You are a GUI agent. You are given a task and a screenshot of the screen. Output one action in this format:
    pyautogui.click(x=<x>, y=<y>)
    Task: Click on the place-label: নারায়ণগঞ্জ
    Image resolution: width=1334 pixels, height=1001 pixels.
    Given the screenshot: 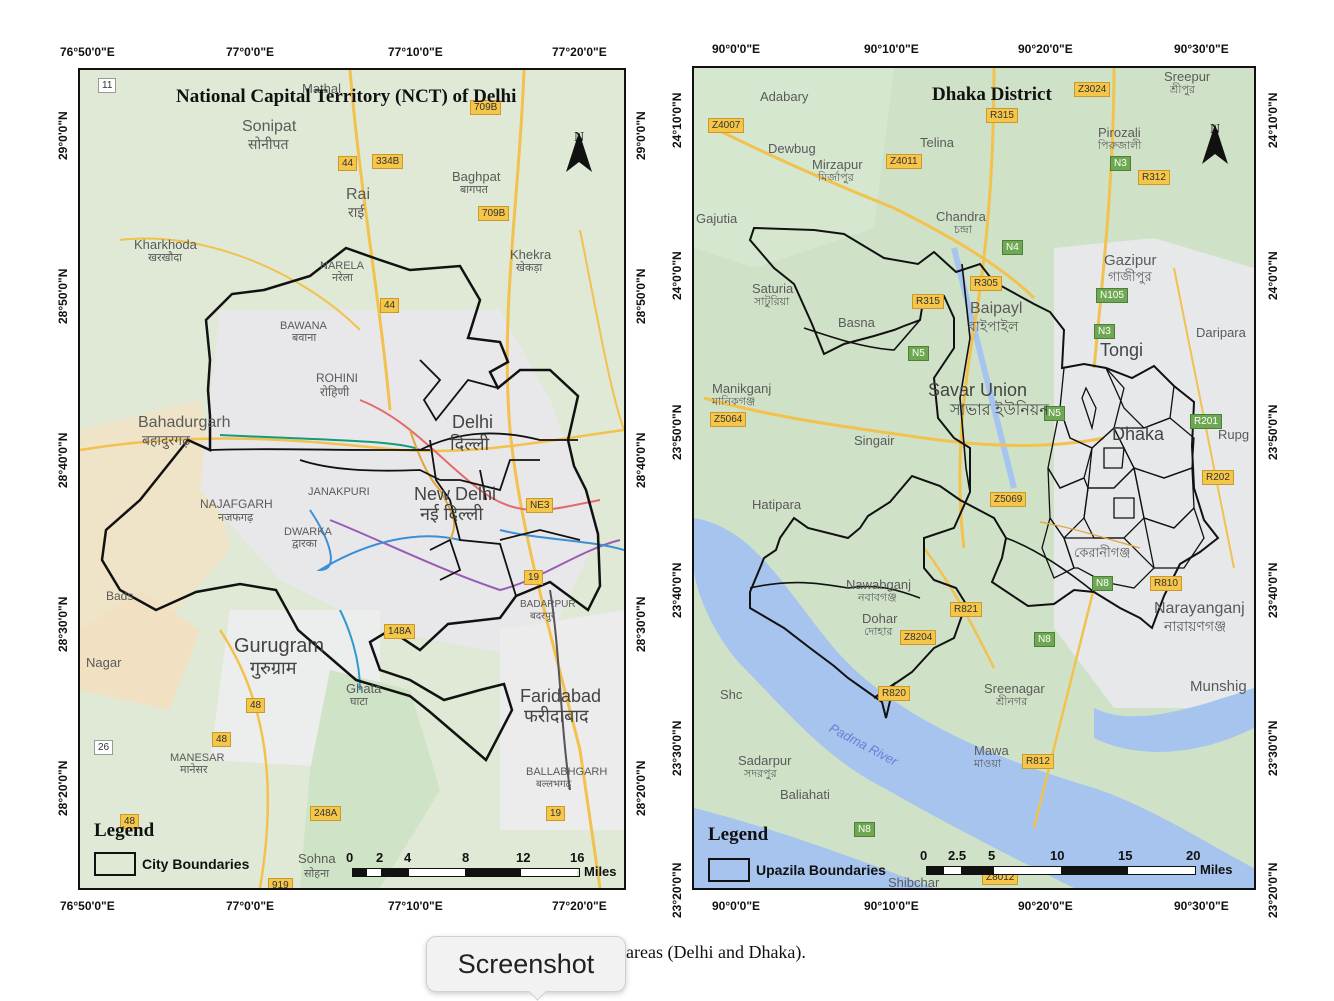 What is the action you would take?
    pyautogui.click(x=1195, y=626)
    